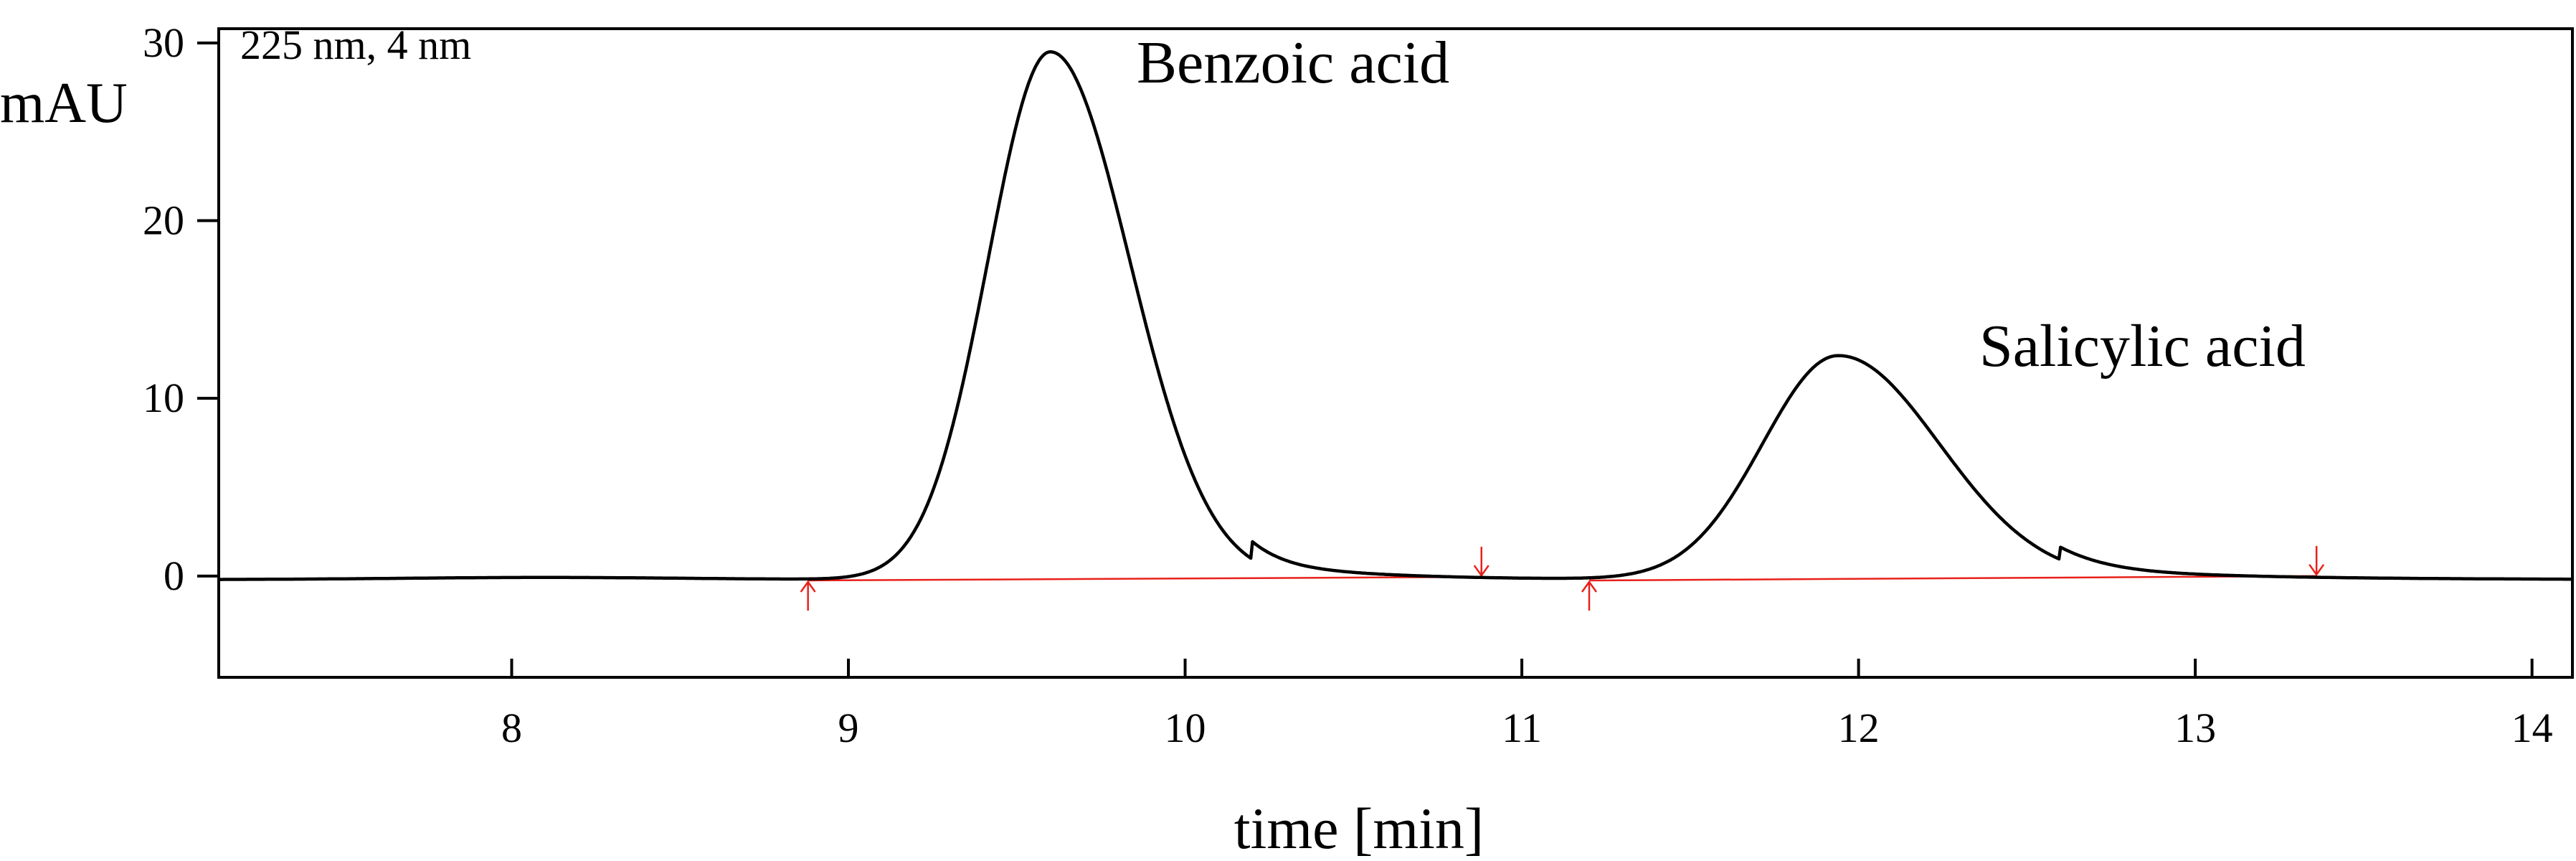 The width and height of the screenshot is (2576, 861). I want to click on x-tick-label: 10, so click(1185, 728).